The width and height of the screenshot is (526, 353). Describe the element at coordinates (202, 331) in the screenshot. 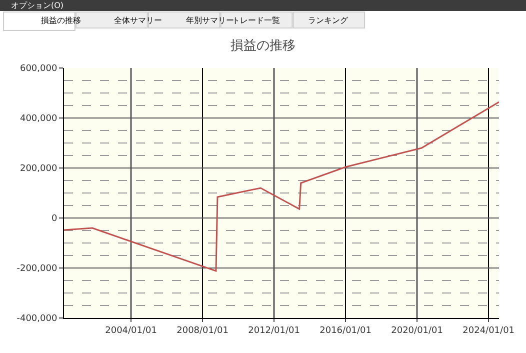

I see `x-tick-label: 2008/01/01` at that location.